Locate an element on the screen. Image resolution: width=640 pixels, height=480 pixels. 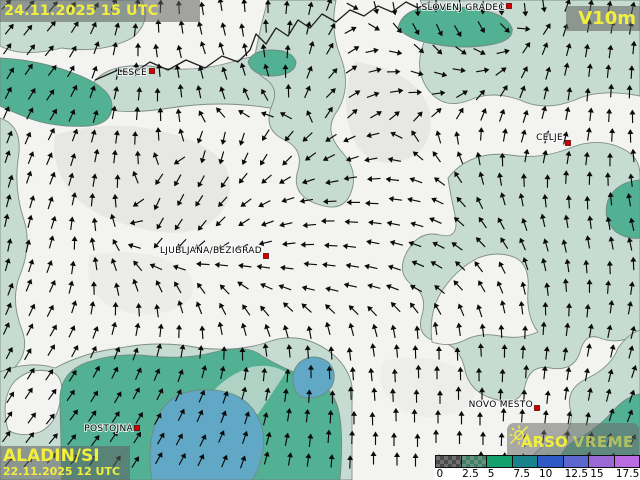
legend-cell is located at coordinates (626, 461).